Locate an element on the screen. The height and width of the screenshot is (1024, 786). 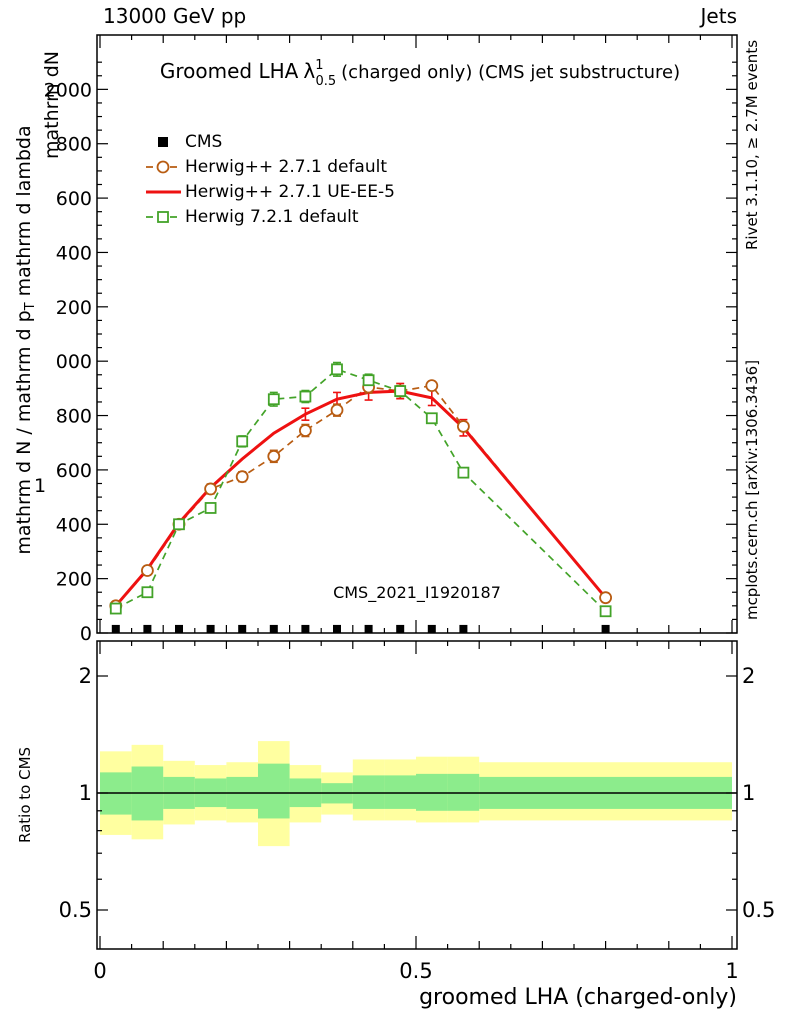
legend-marker-herwig-default-icon is located at coordinates (163, 167).